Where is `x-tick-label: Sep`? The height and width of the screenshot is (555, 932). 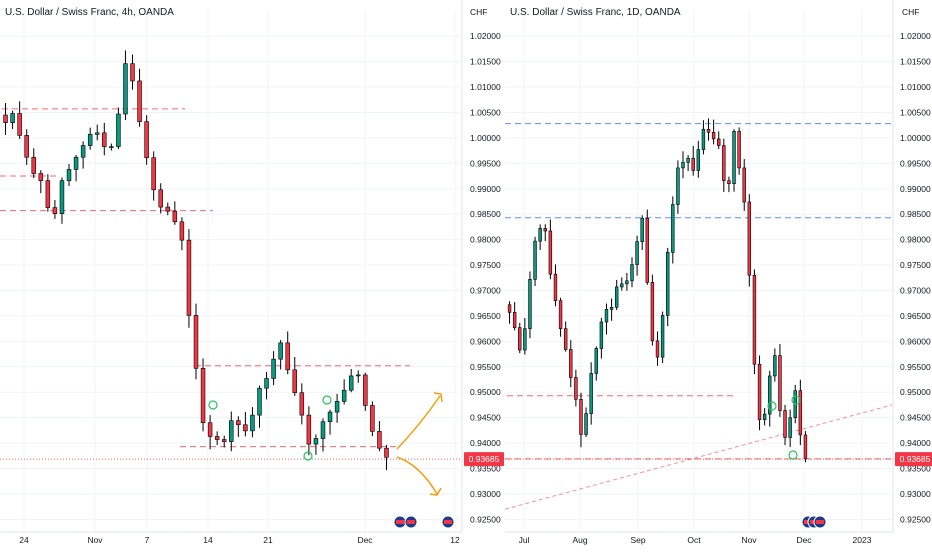
x-tick-label: Sep is located at coordinates (637, 540).